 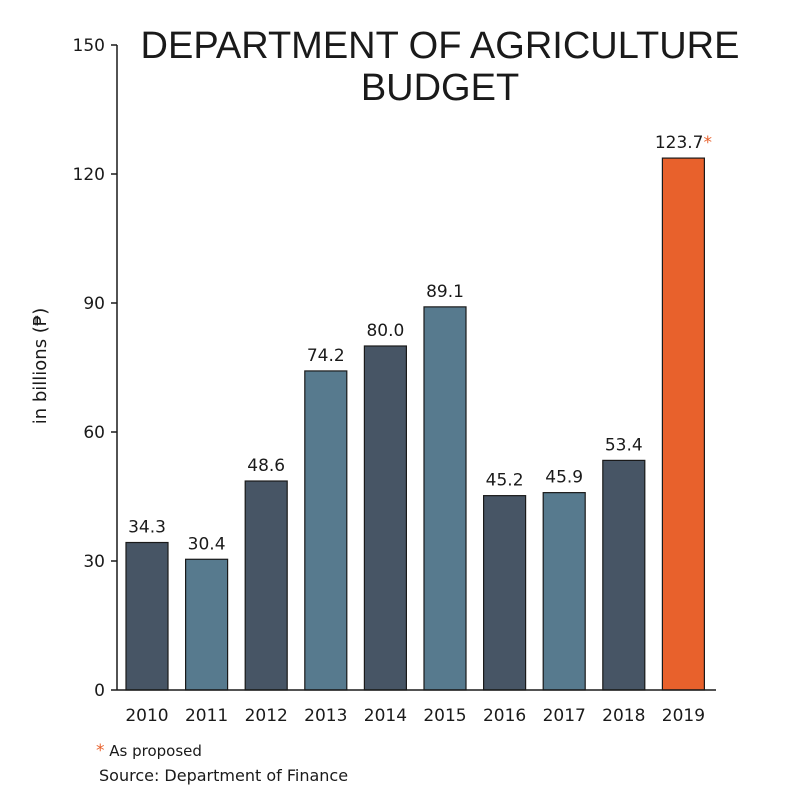 What do you see at coordinates (266, 716) in the screenshot?
I see `x-tick-label-2012: 2012` at bounding box center [266, 716].